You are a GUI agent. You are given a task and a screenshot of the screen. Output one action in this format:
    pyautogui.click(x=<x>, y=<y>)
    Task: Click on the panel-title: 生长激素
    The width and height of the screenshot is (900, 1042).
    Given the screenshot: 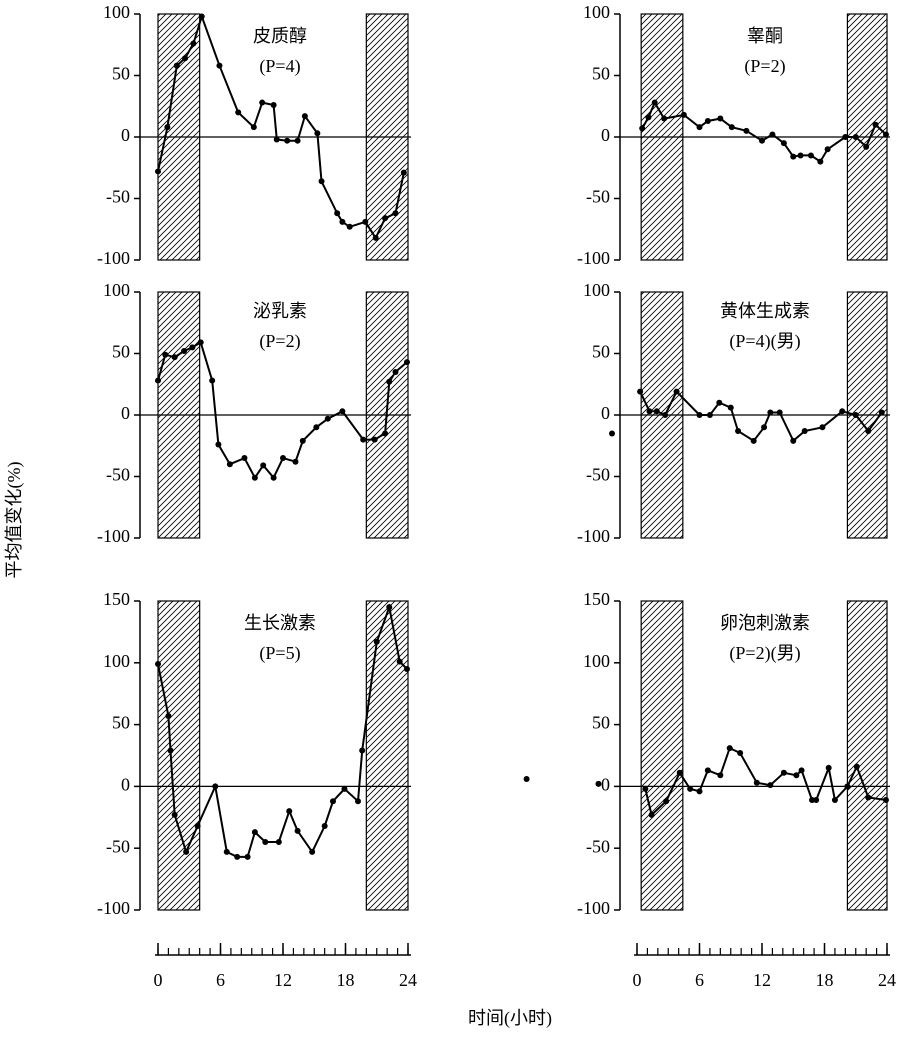 What is the action you would take?
    pyautogui.click(x=280, y=623)
    